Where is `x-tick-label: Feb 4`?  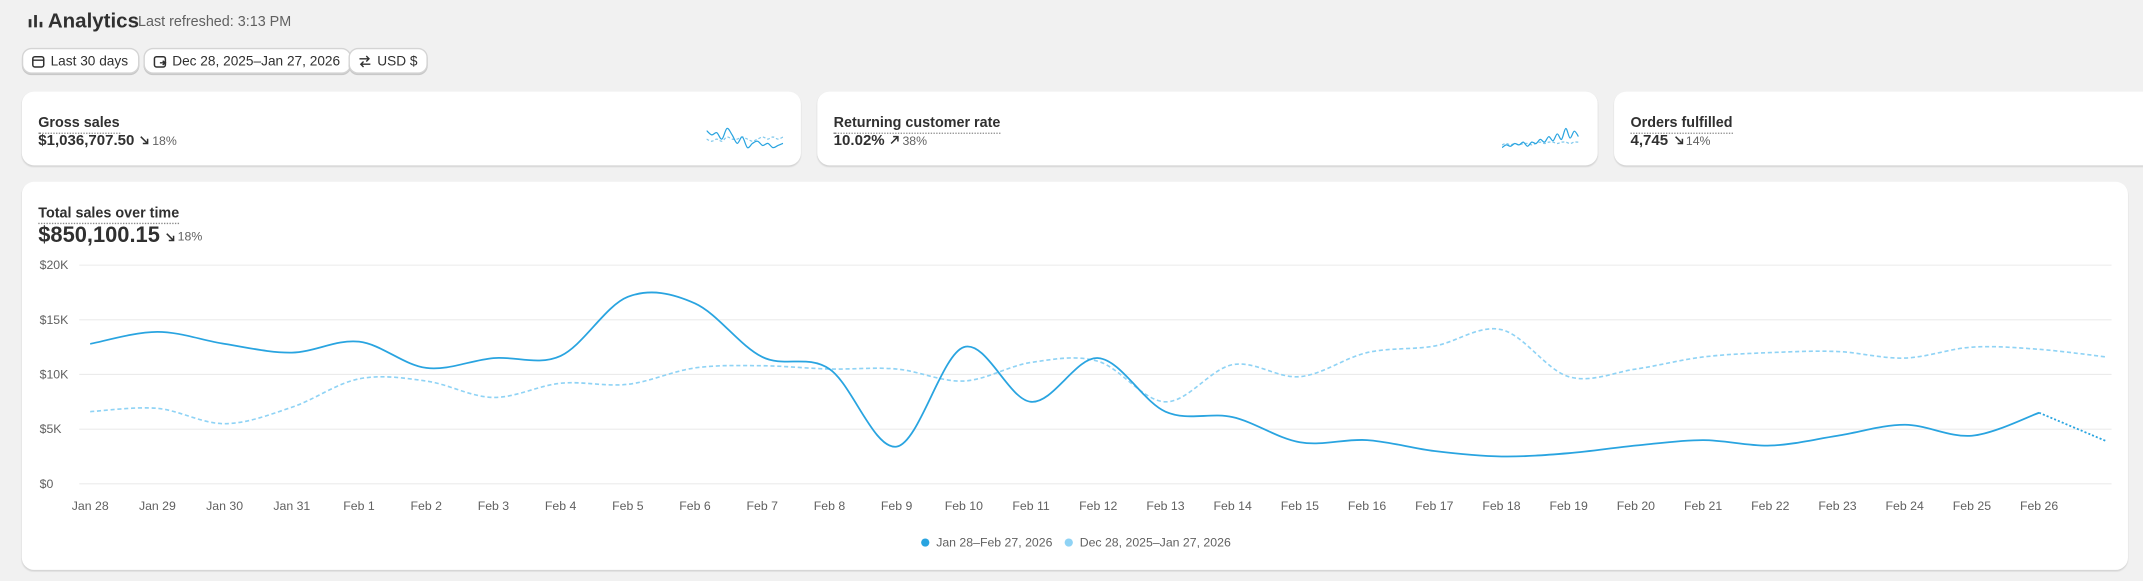
x-tick-label: Feb 4 is located at coordinates (561, 506).